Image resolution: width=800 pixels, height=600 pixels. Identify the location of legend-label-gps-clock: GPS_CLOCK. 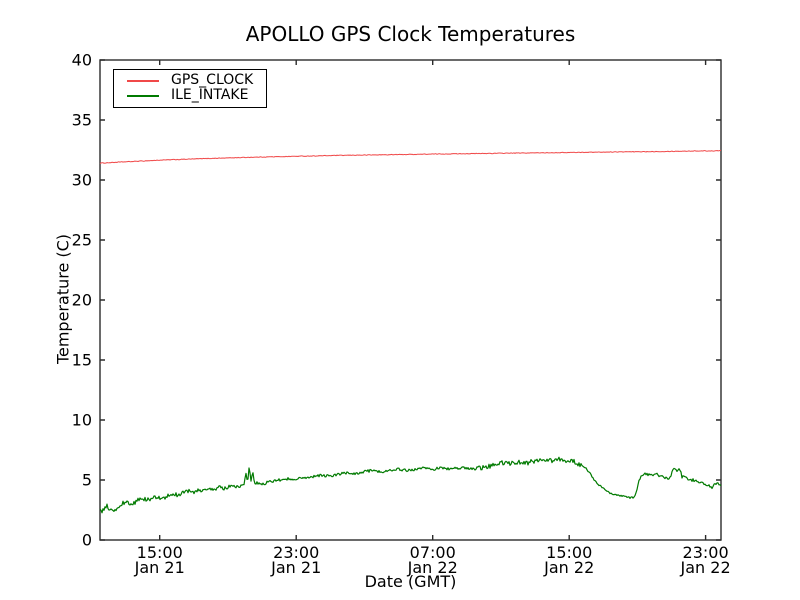
(212, 80).